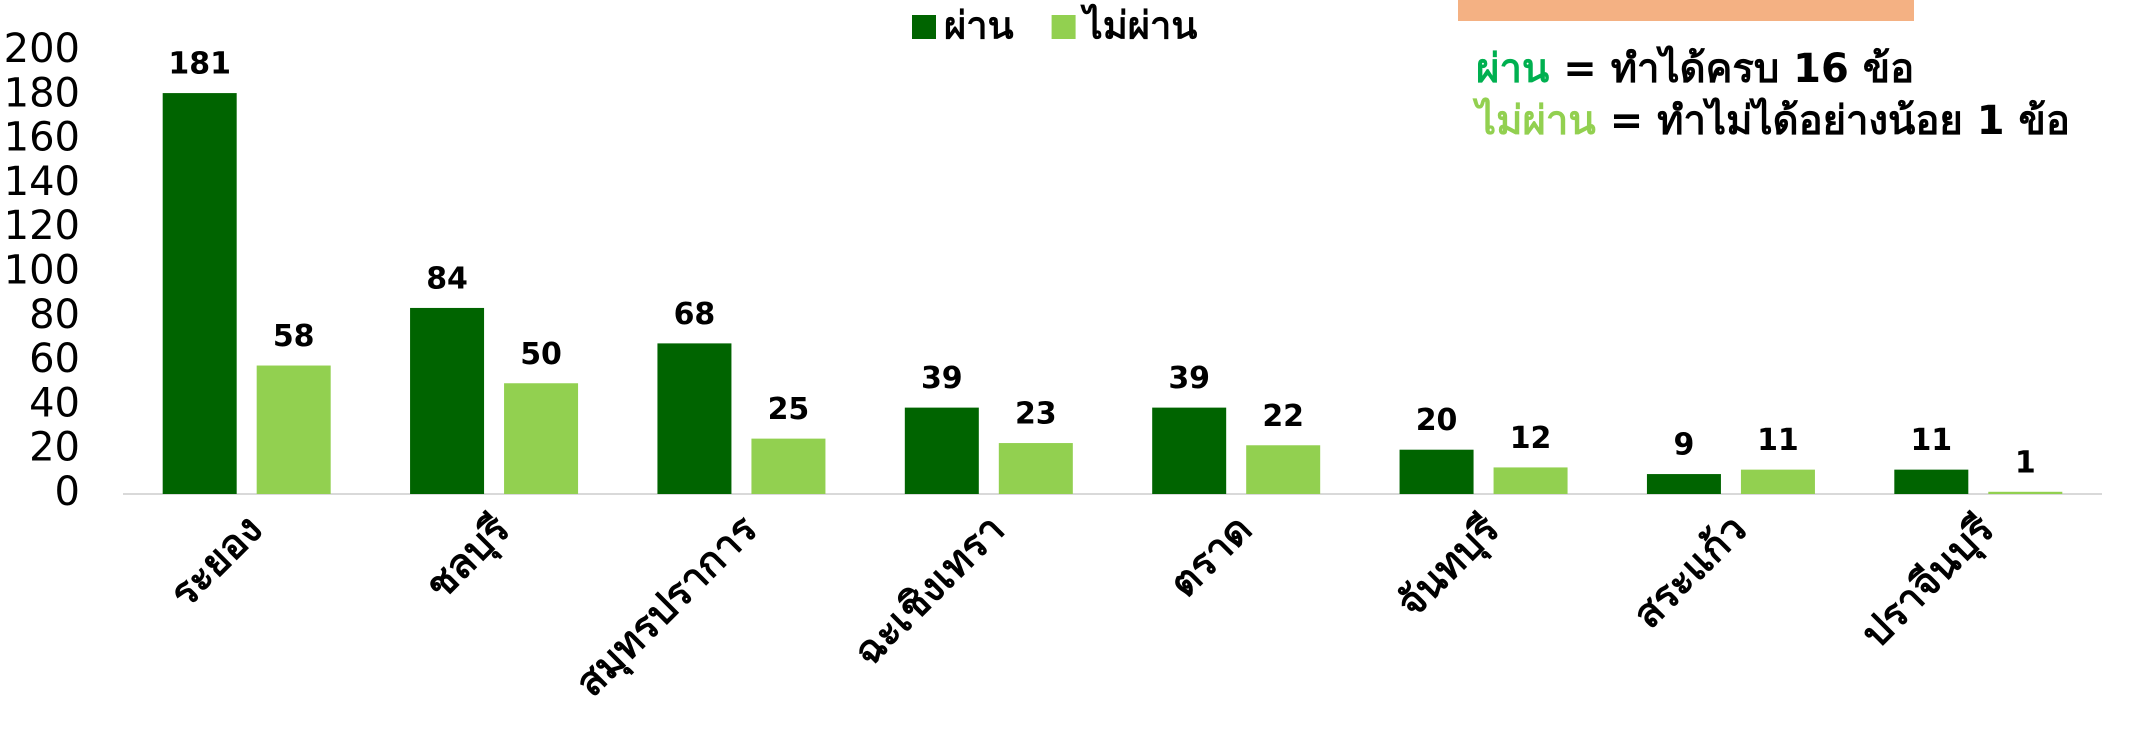 The image size is (2136, 738). I want to click on x-tick-label: ปราจีนบุรี, so click(1929, 582).